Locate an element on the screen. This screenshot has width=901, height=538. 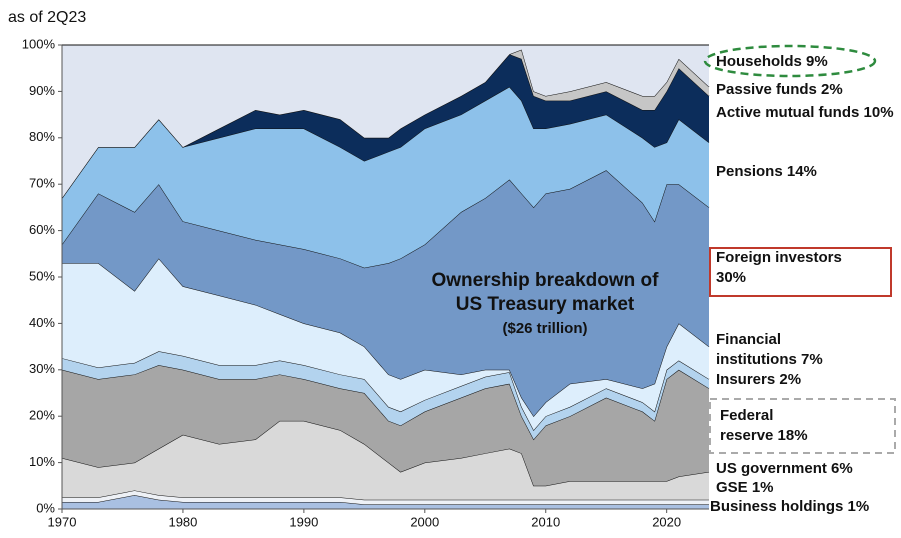
x-tick-label: 2010 is located at coordinates (545, 521).